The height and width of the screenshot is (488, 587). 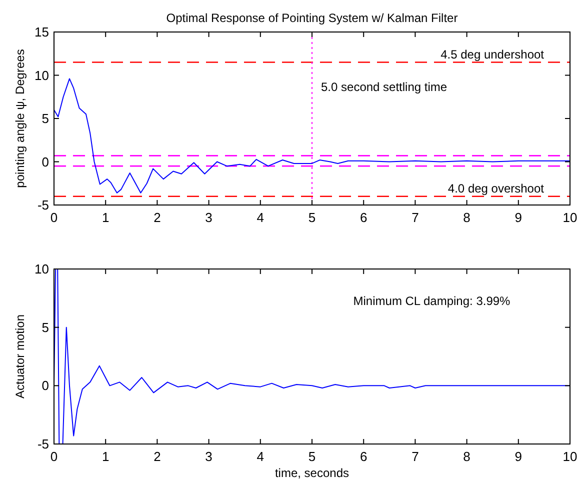 What do you see at coordinates (432, 301) in the screenshot?
I see `annotation: Minimum CL damping: 3.99%` at bounding box center [432, 301].